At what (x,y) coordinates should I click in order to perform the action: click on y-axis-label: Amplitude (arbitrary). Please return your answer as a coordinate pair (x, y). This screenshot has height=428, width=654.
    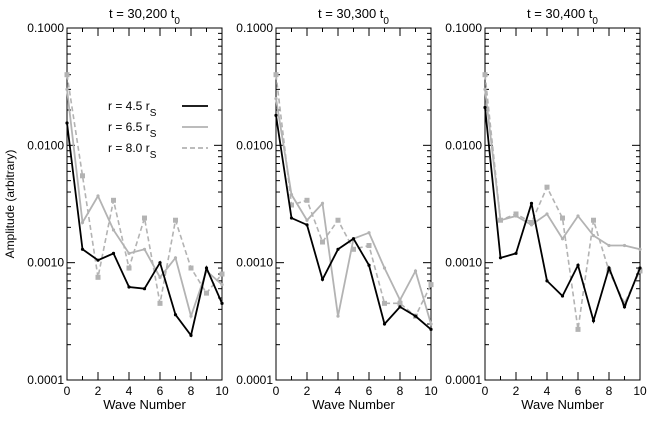
    Looking at the image, I should click on (10, 204).